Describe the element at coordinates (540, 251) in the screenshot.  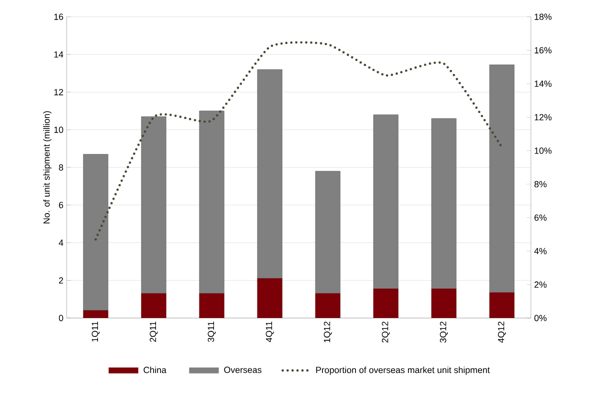
I see `y2-tick-label: 4%` at that location.